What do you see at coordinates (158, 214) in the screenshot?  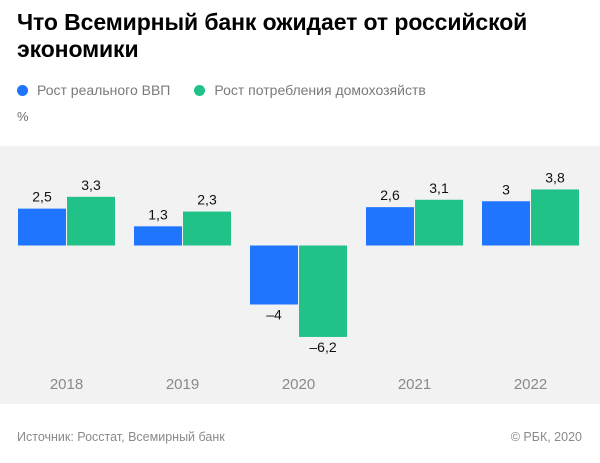 I see `data-label-gdp-2019: 1,3` at bounding box center [158, 214].